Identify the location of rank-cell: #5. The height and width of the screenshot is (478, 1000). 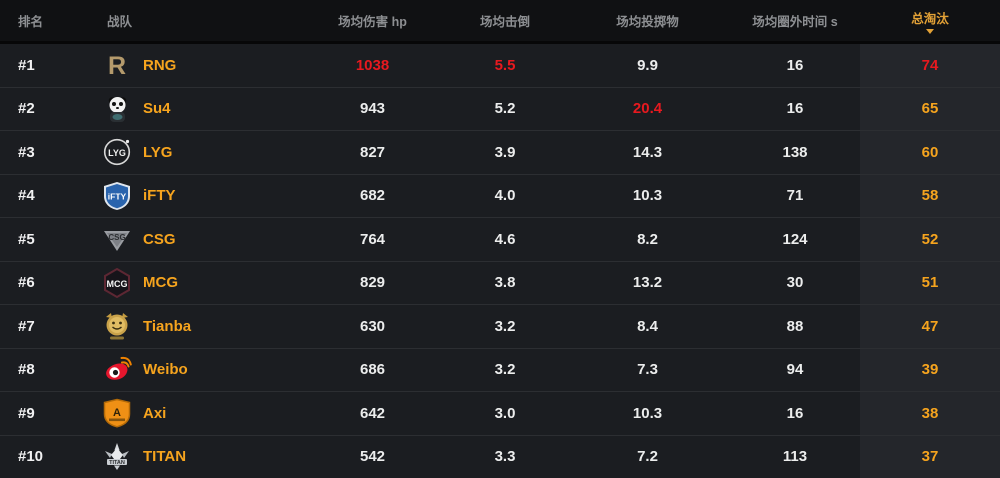
(26, 239).